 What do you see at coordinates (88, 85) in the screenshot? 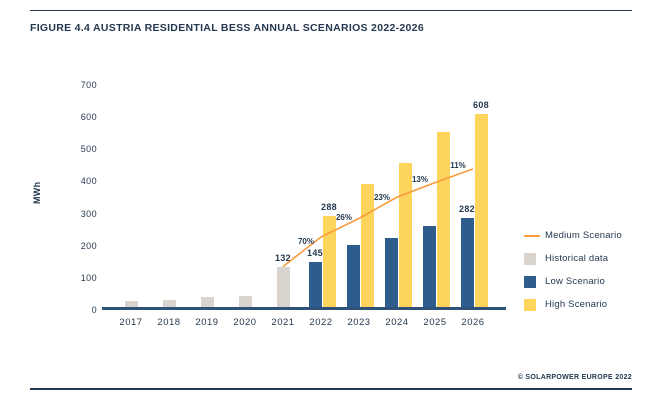
I see `y-tick-label: 700` at bounding box center [88, 85].